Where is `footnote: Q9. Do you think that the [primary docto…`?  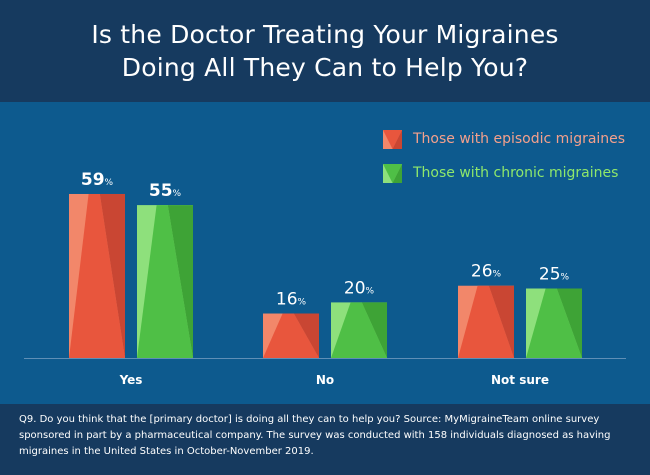 footnote: Q9. Do you think that the [primary docto… is located at coordinates (325, 439).